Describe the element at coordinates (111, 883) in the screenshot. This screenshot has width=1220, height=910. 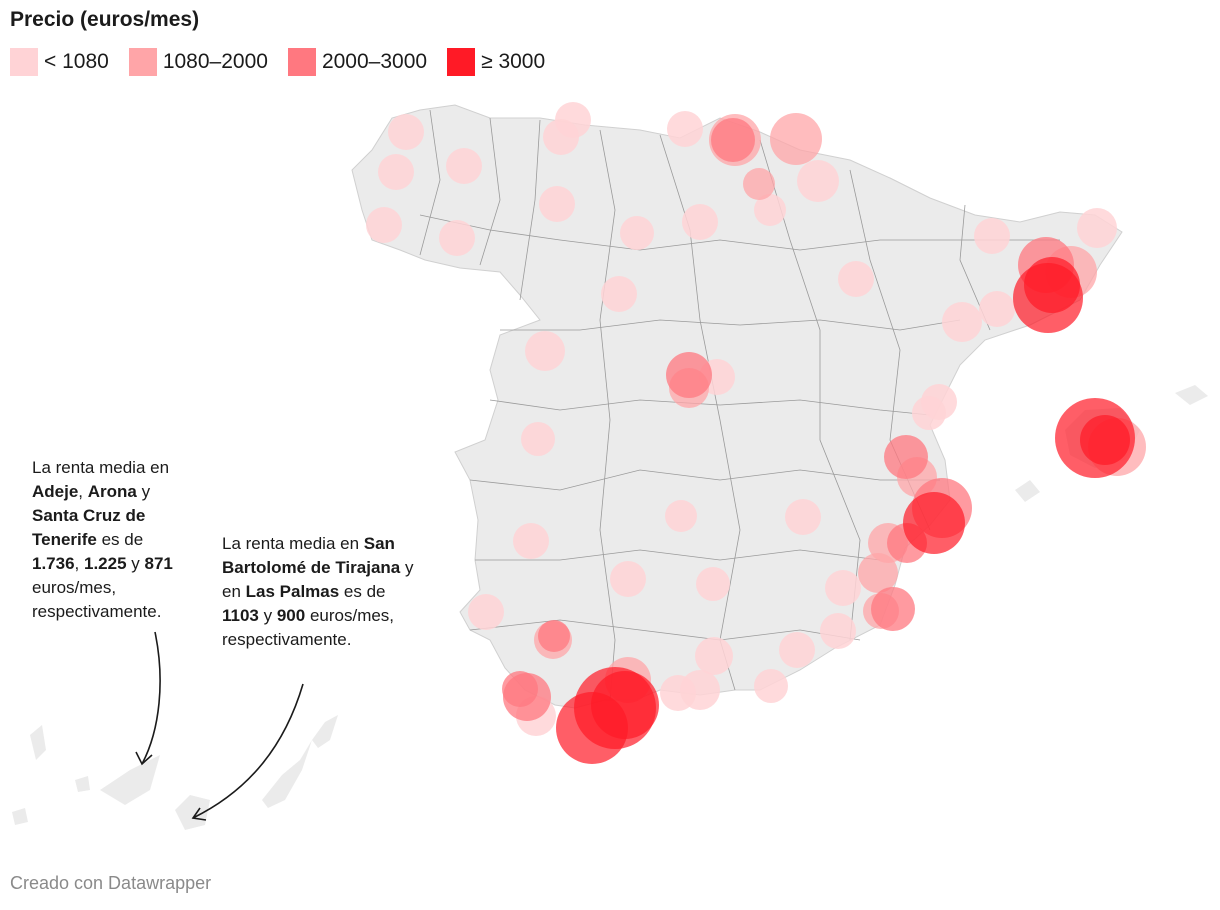
I see `credit-link: Creado con Datawrapper` at that location.